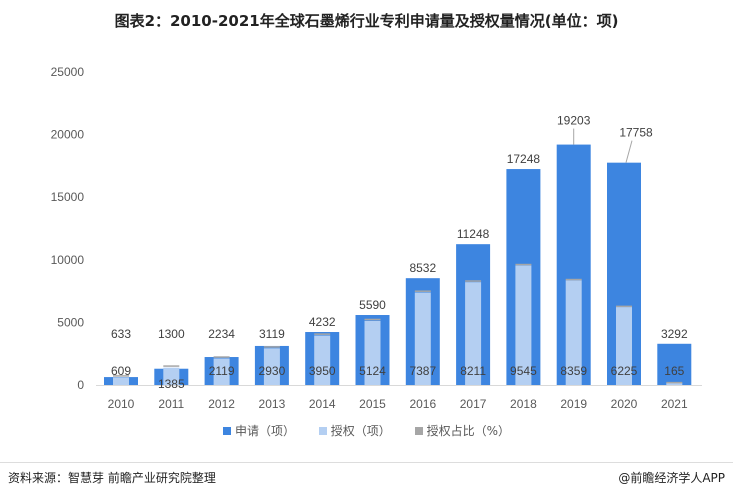  I want to click on y-tick-label: 10000, so click(68, 260).